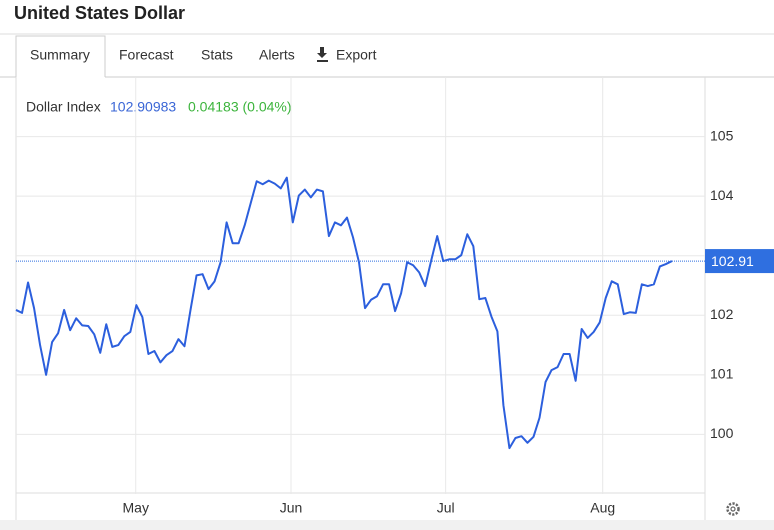 This screenshot has height=530, width=774. I want to click on tab: Summary, so click(60, 55).